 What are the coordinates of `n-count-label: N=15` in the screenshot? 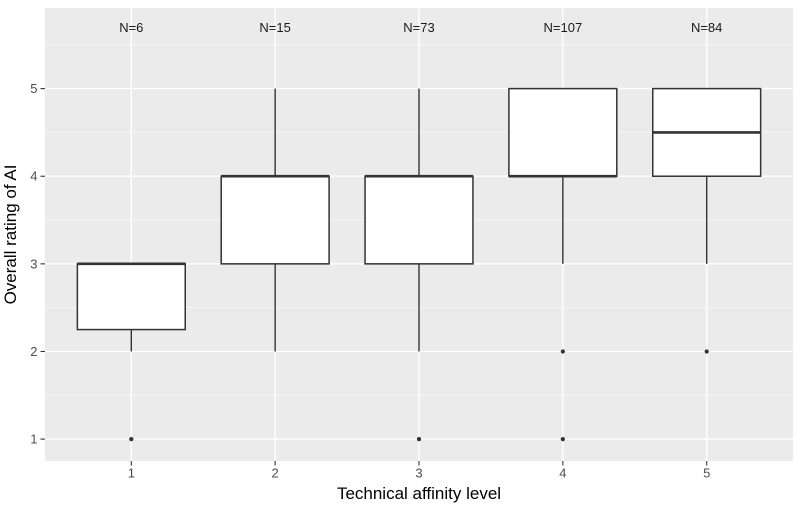 It's located at (274, 27).